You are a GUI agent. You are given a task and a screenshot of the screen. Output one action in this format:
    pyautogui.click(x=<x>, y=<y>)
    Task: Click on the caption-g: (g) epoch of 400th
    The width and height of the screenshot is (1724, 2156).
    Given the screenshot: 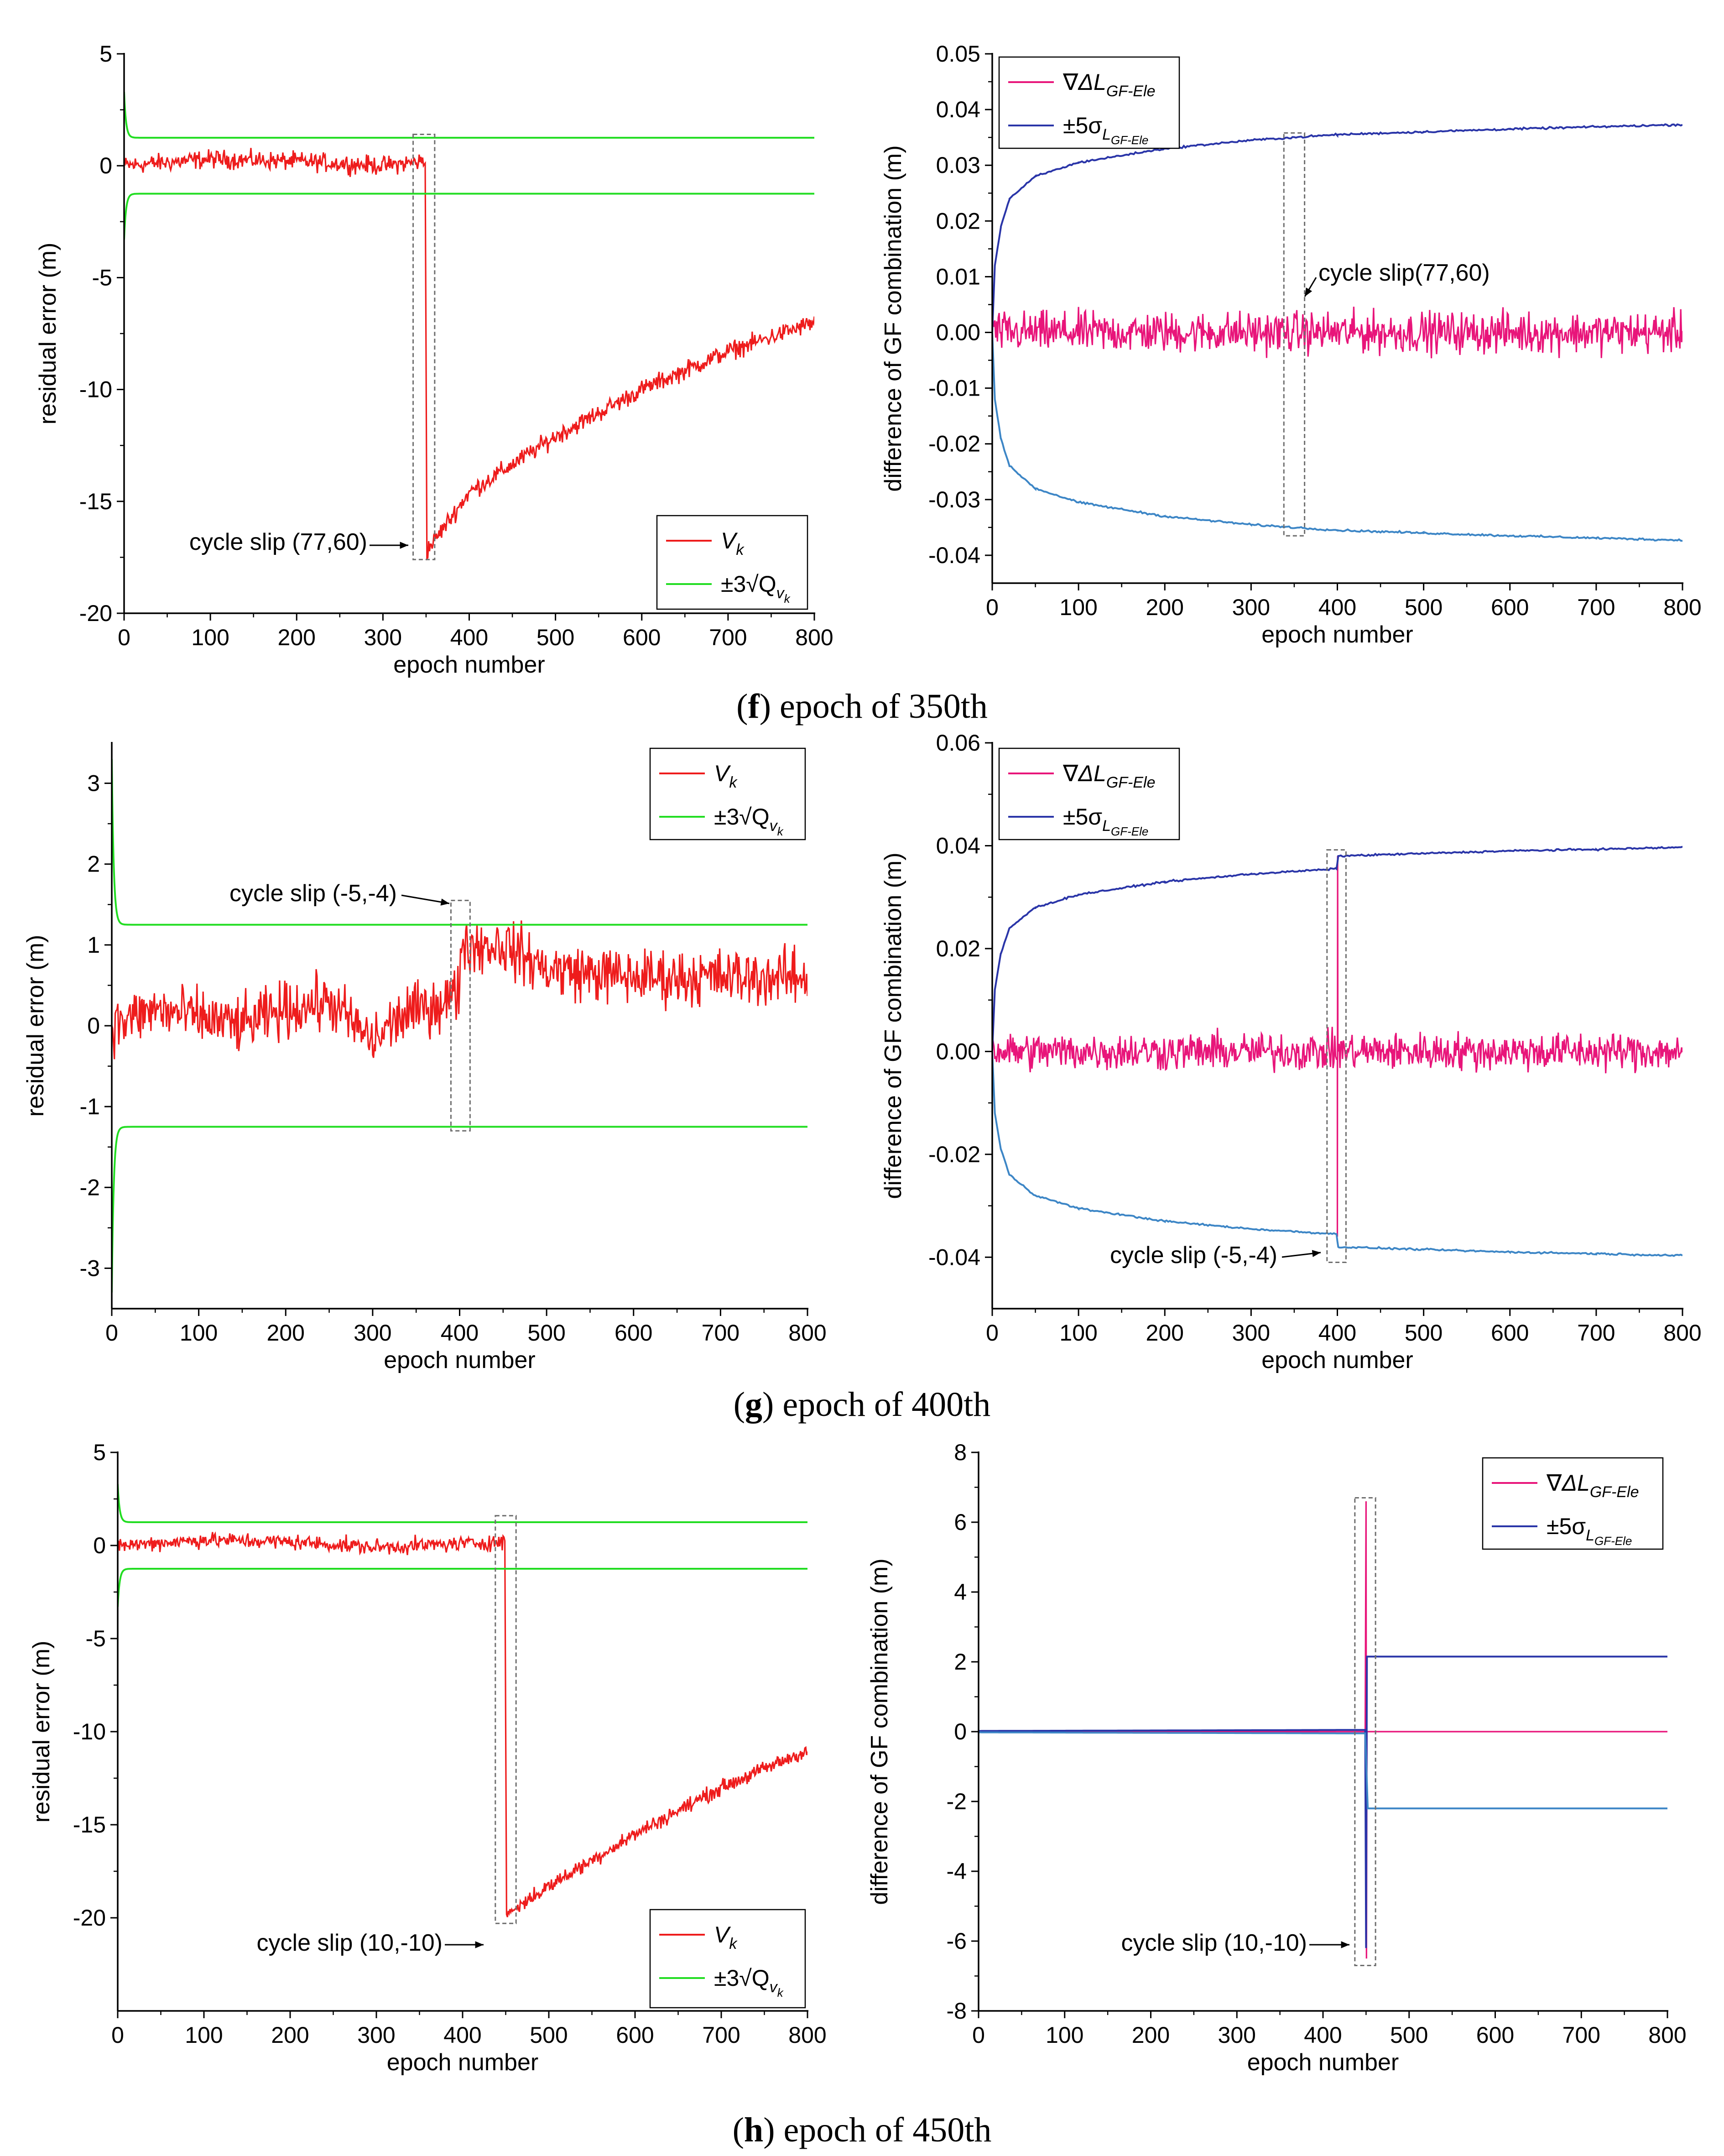 What is the action you would take?
    pyautogui.click(x=862, y=1404)
    